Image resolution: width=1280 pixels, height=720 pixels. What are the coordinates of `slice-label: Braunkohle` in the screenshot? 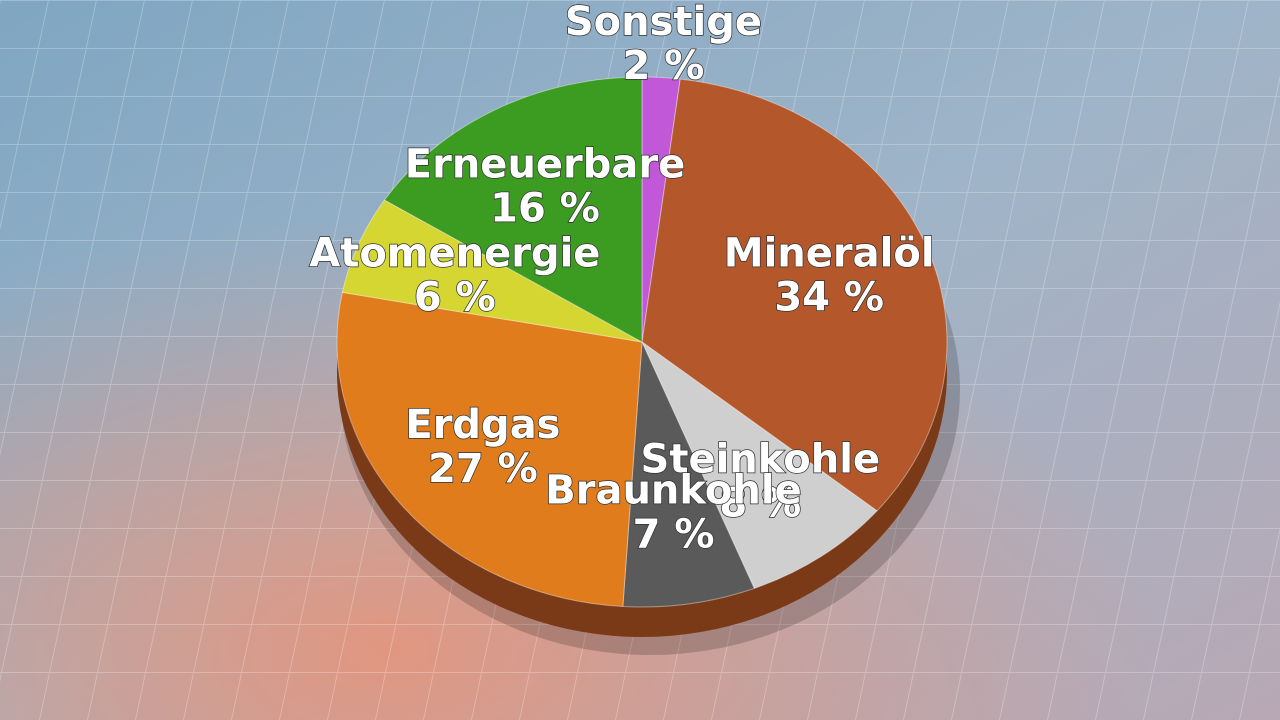 It's located at (673, 491).